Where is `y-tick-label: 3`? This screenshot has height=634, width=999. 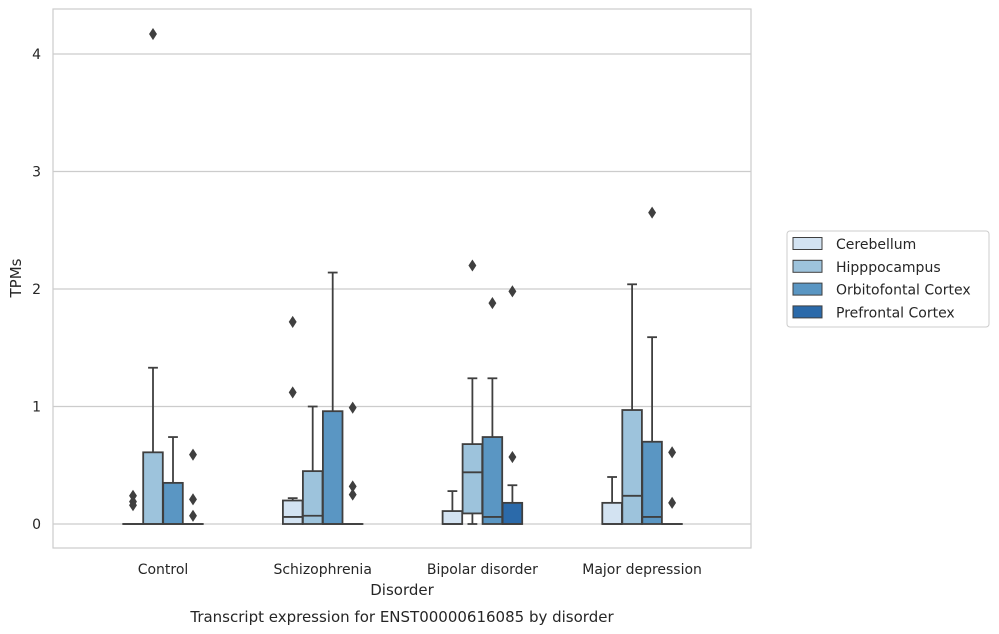 y-tick-label: 3 is located at coordinates (36, 173).